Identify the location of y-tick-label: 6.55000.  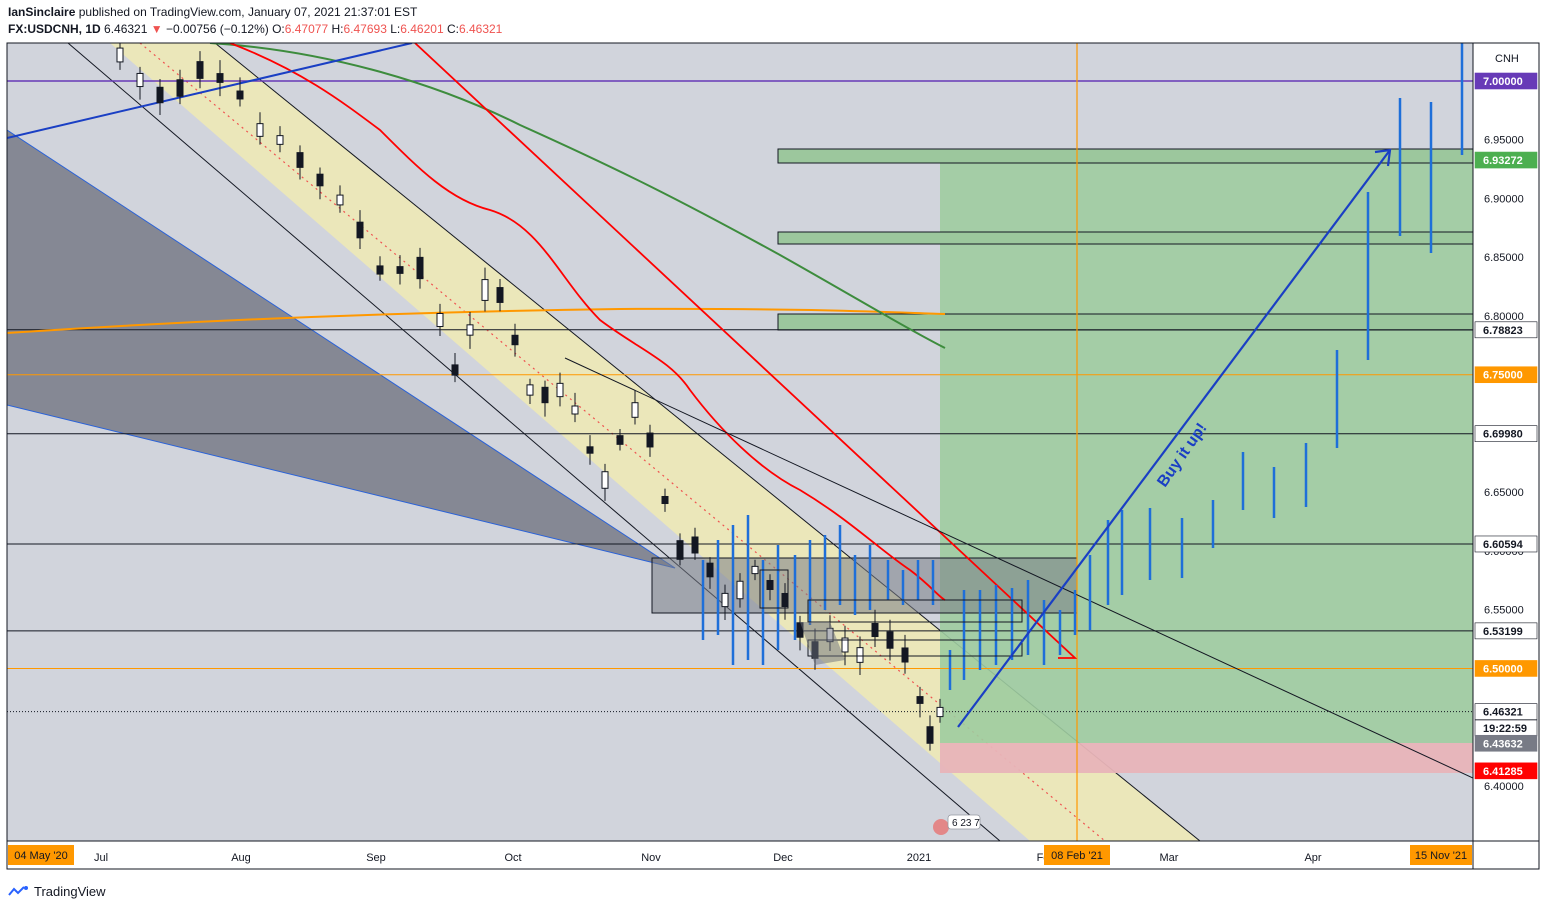
(1504, 611).